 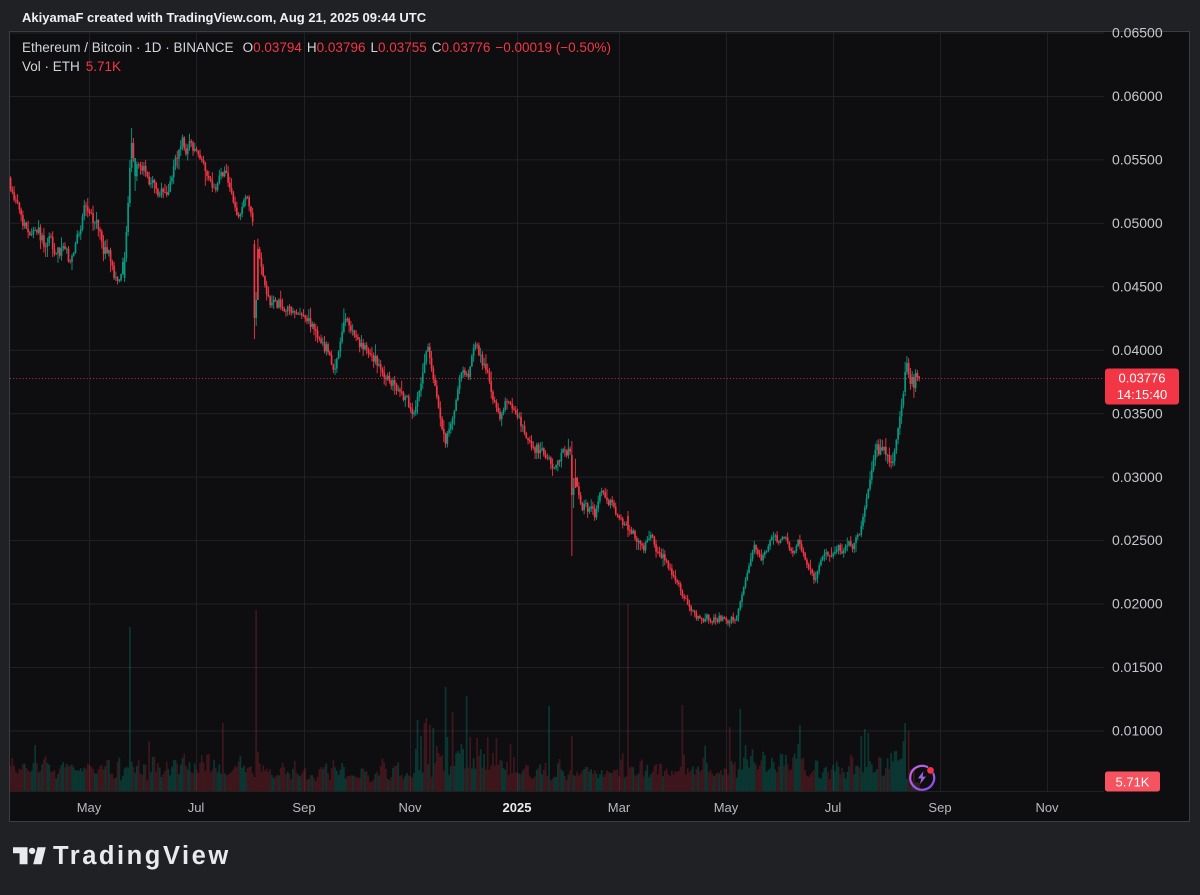 I want to click on svg-text: TradingView, so click(x=142, y=856).